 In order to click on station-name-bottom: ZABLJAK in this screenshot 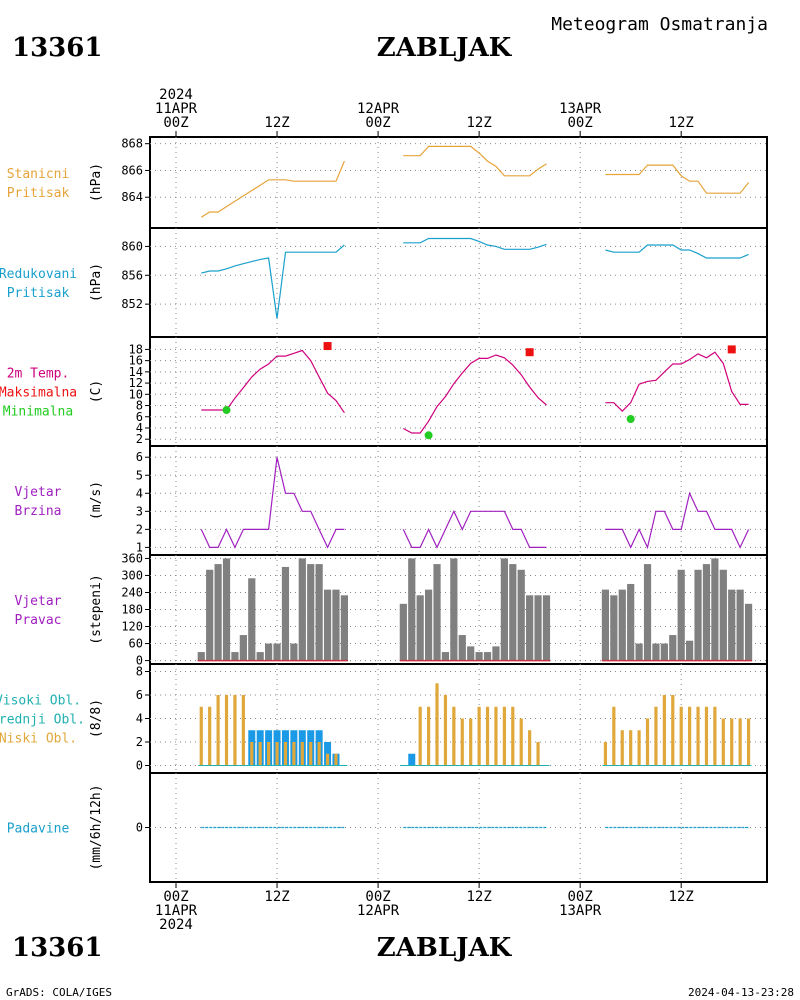, I will do `click(445, 948)`.